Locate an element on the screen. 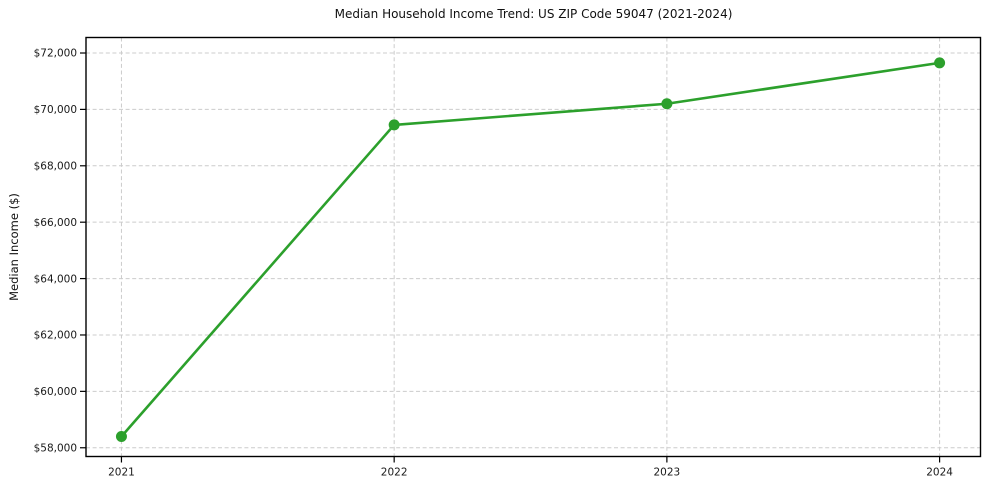 This screenshot has width=989, height=490. x-tick-label: 2021 is located at coordinates (121, 473).